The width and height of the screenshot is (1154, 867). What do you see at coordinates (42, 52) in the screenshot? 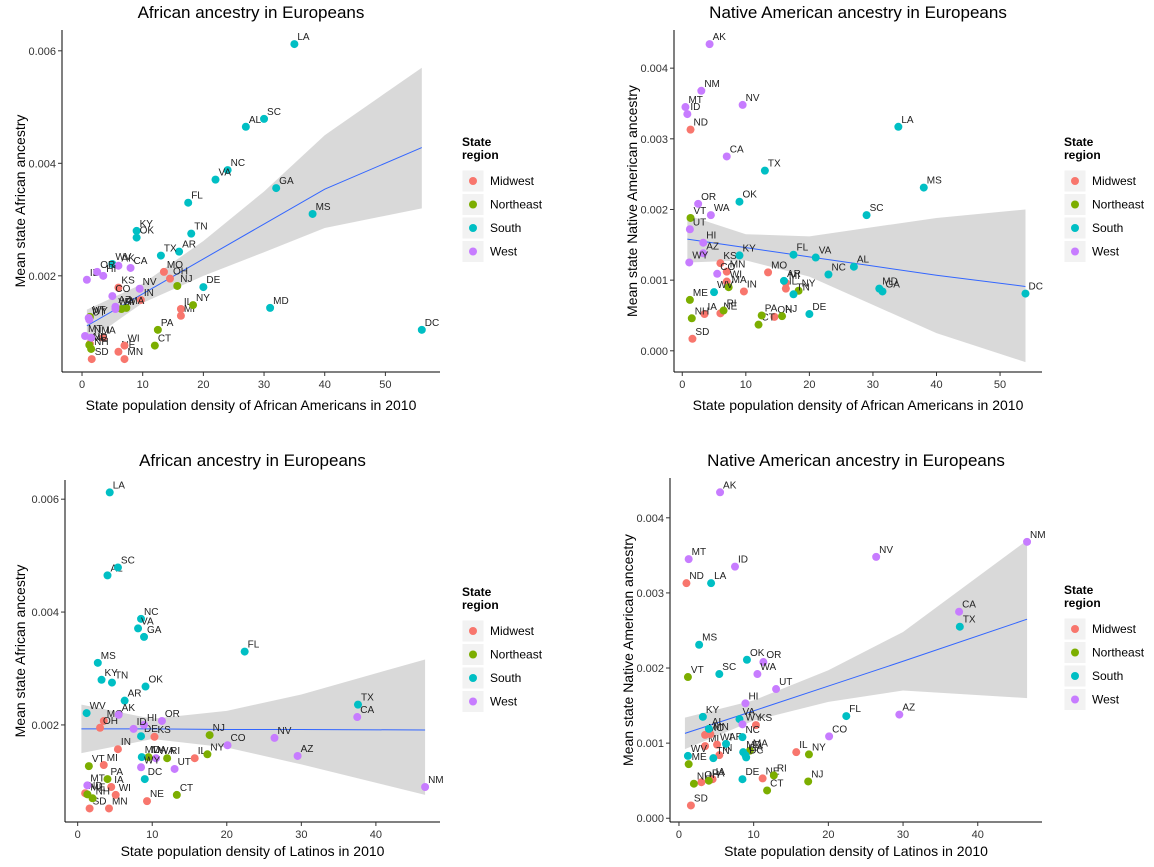
I see `y-tick-label: 0.006` at bounding box center [42, 52].